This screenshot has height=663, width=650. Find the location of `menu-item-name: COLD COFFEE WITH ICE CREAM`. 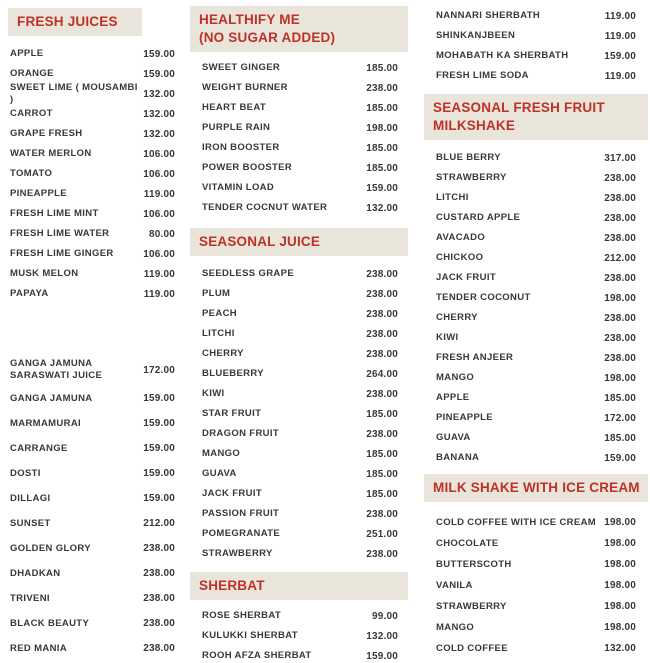

menu-item-name: COLD COFFEE WITH ICE CREAM is located at coordinates (516, 522).